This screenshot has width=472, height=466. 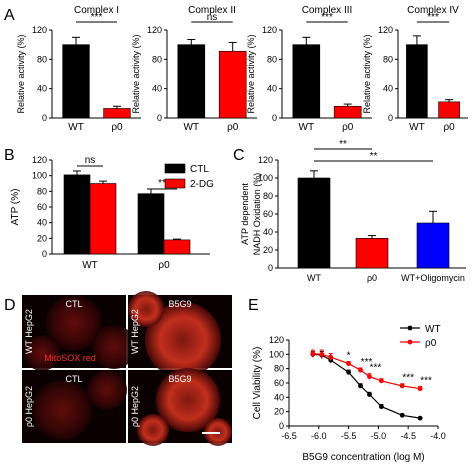 I want to click on panel-letter-E: E, so click(x=253, y=305).